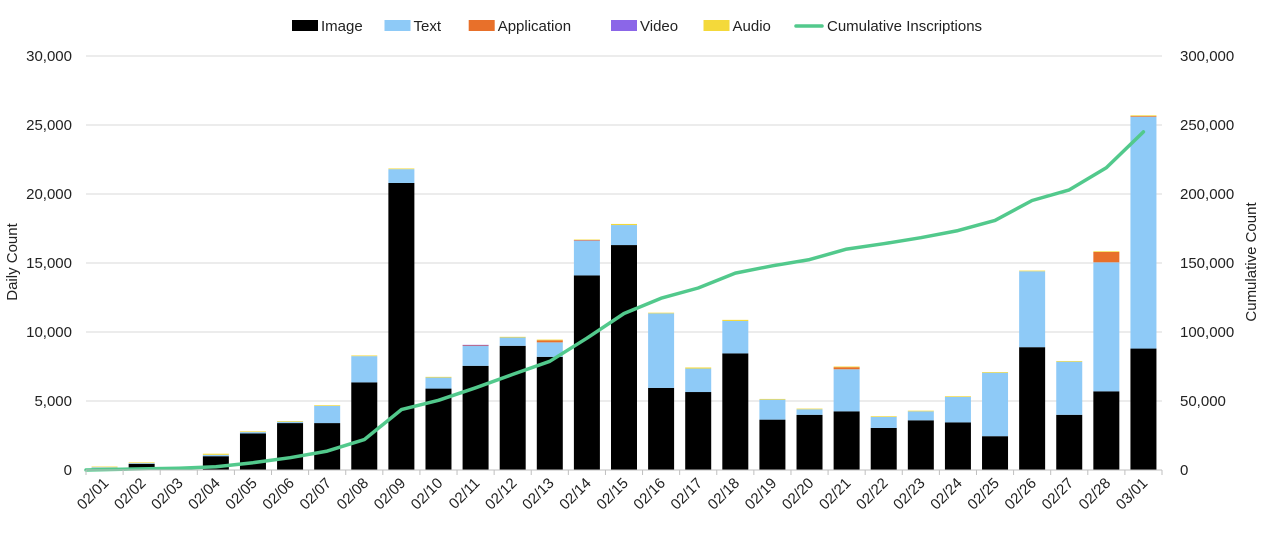  What do you see at coordinates (1057, 494) in the screenshot?
I see `x-tick-label: 02/27` at bounding box center [1057, 494].